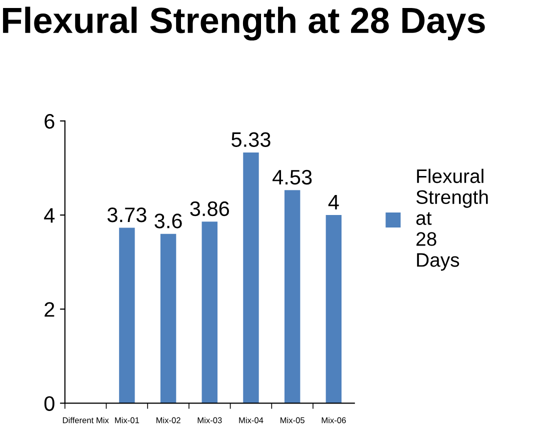 The height and width of the screenshot is (448, 541). I want to click on data-label: 3.6, so click(168, 221).